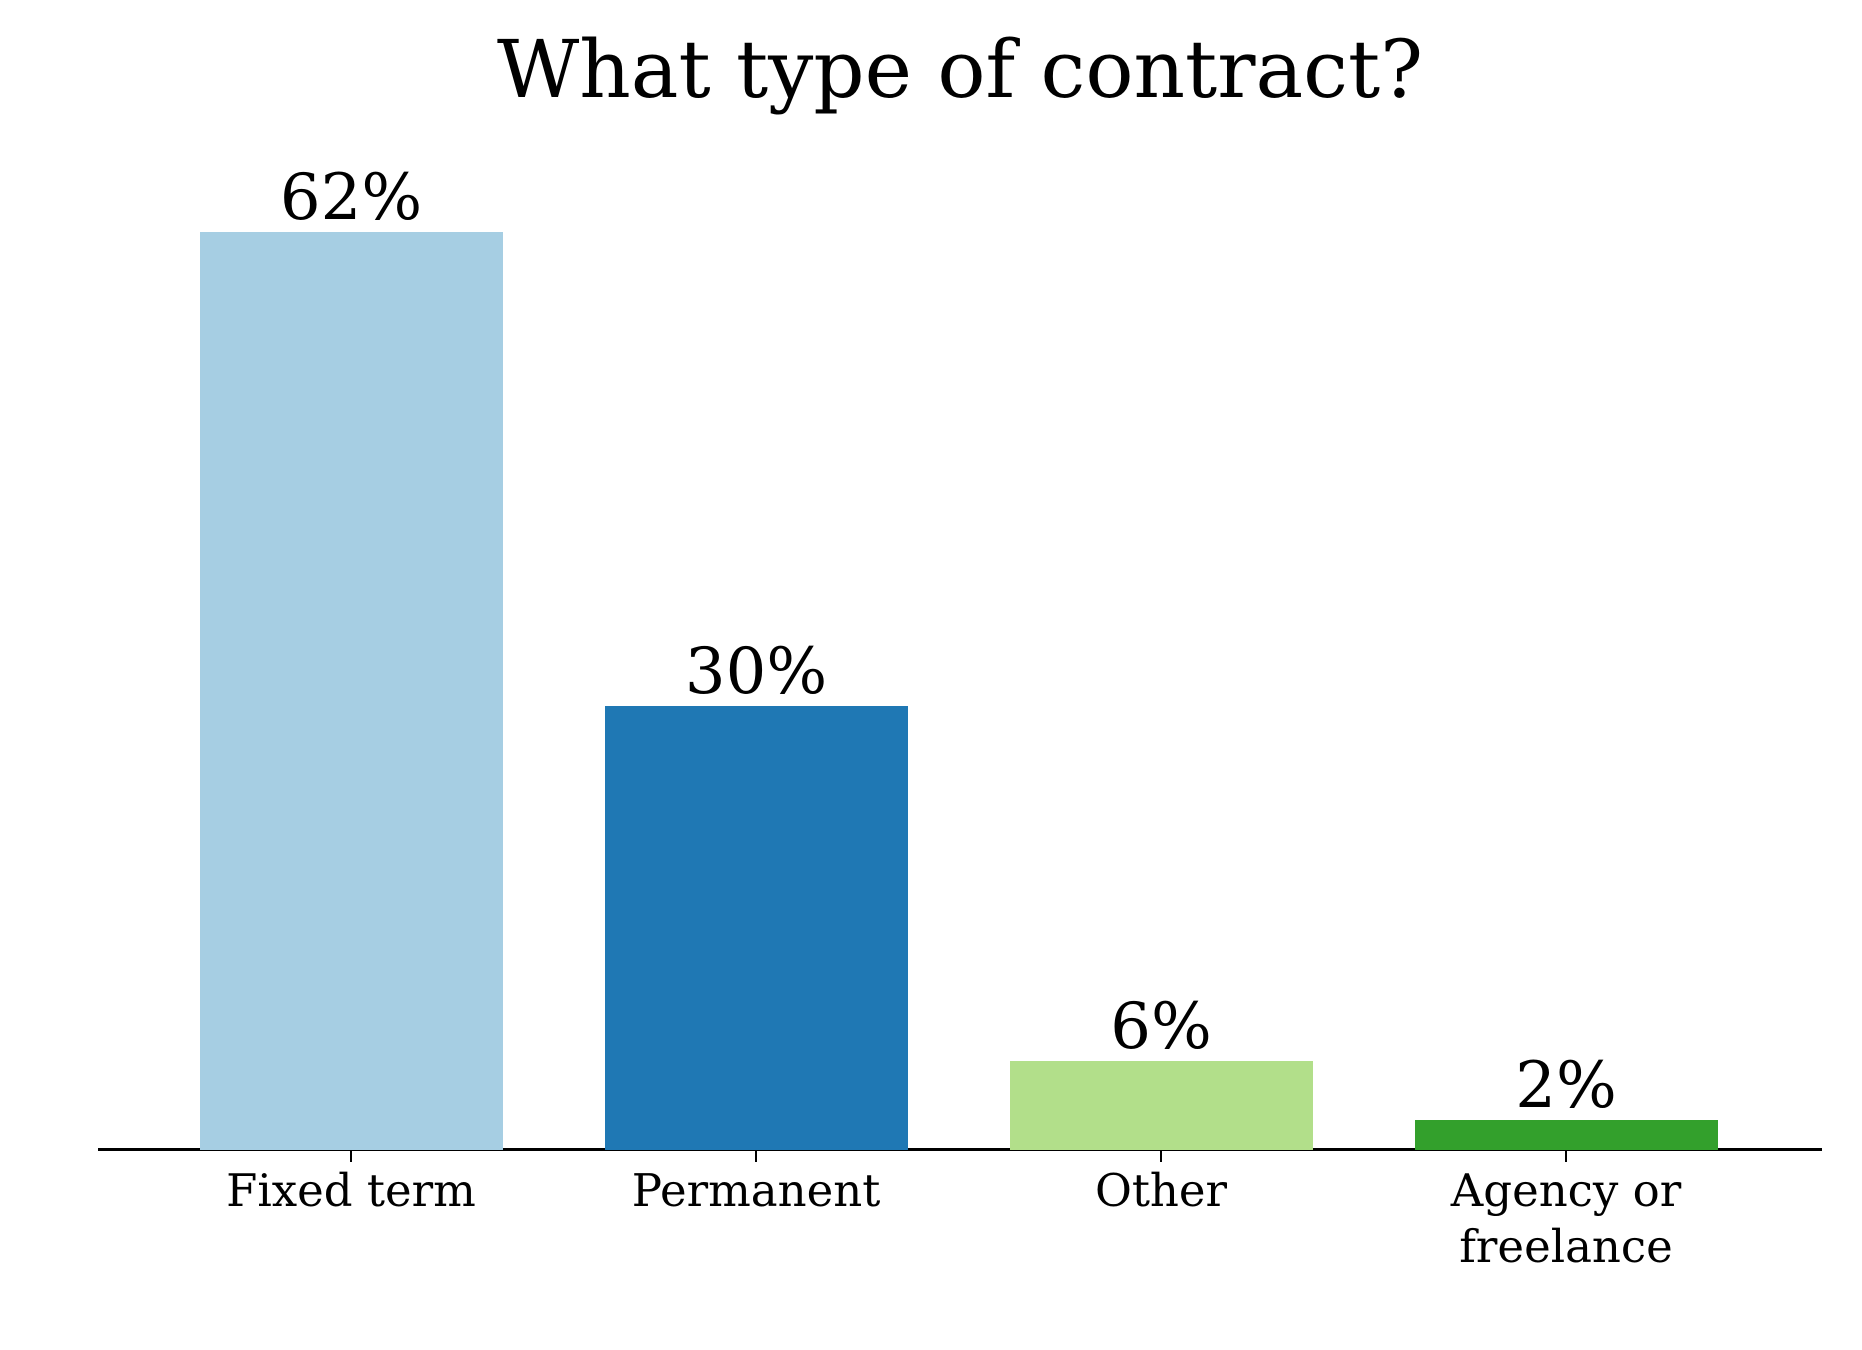  Describe the element at coordinates (1566, 1135) in the screenshot. I see `bar-agency-or-freelance` at that location.